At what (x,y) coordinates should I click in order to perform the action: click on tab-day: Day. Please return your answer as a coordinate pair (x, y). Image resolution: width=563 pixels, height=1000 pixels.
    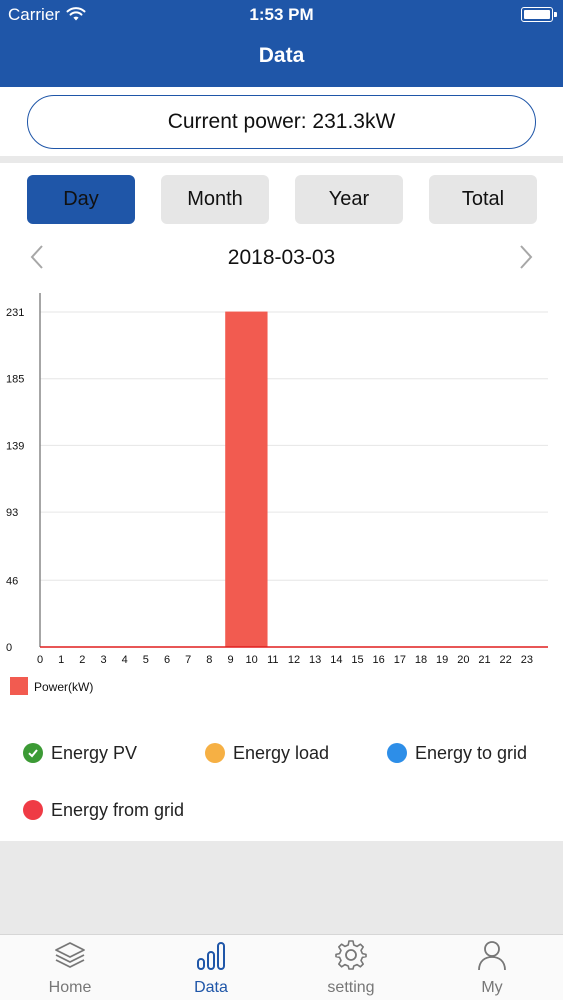
    Looking at the image, I should click on (81, 199).